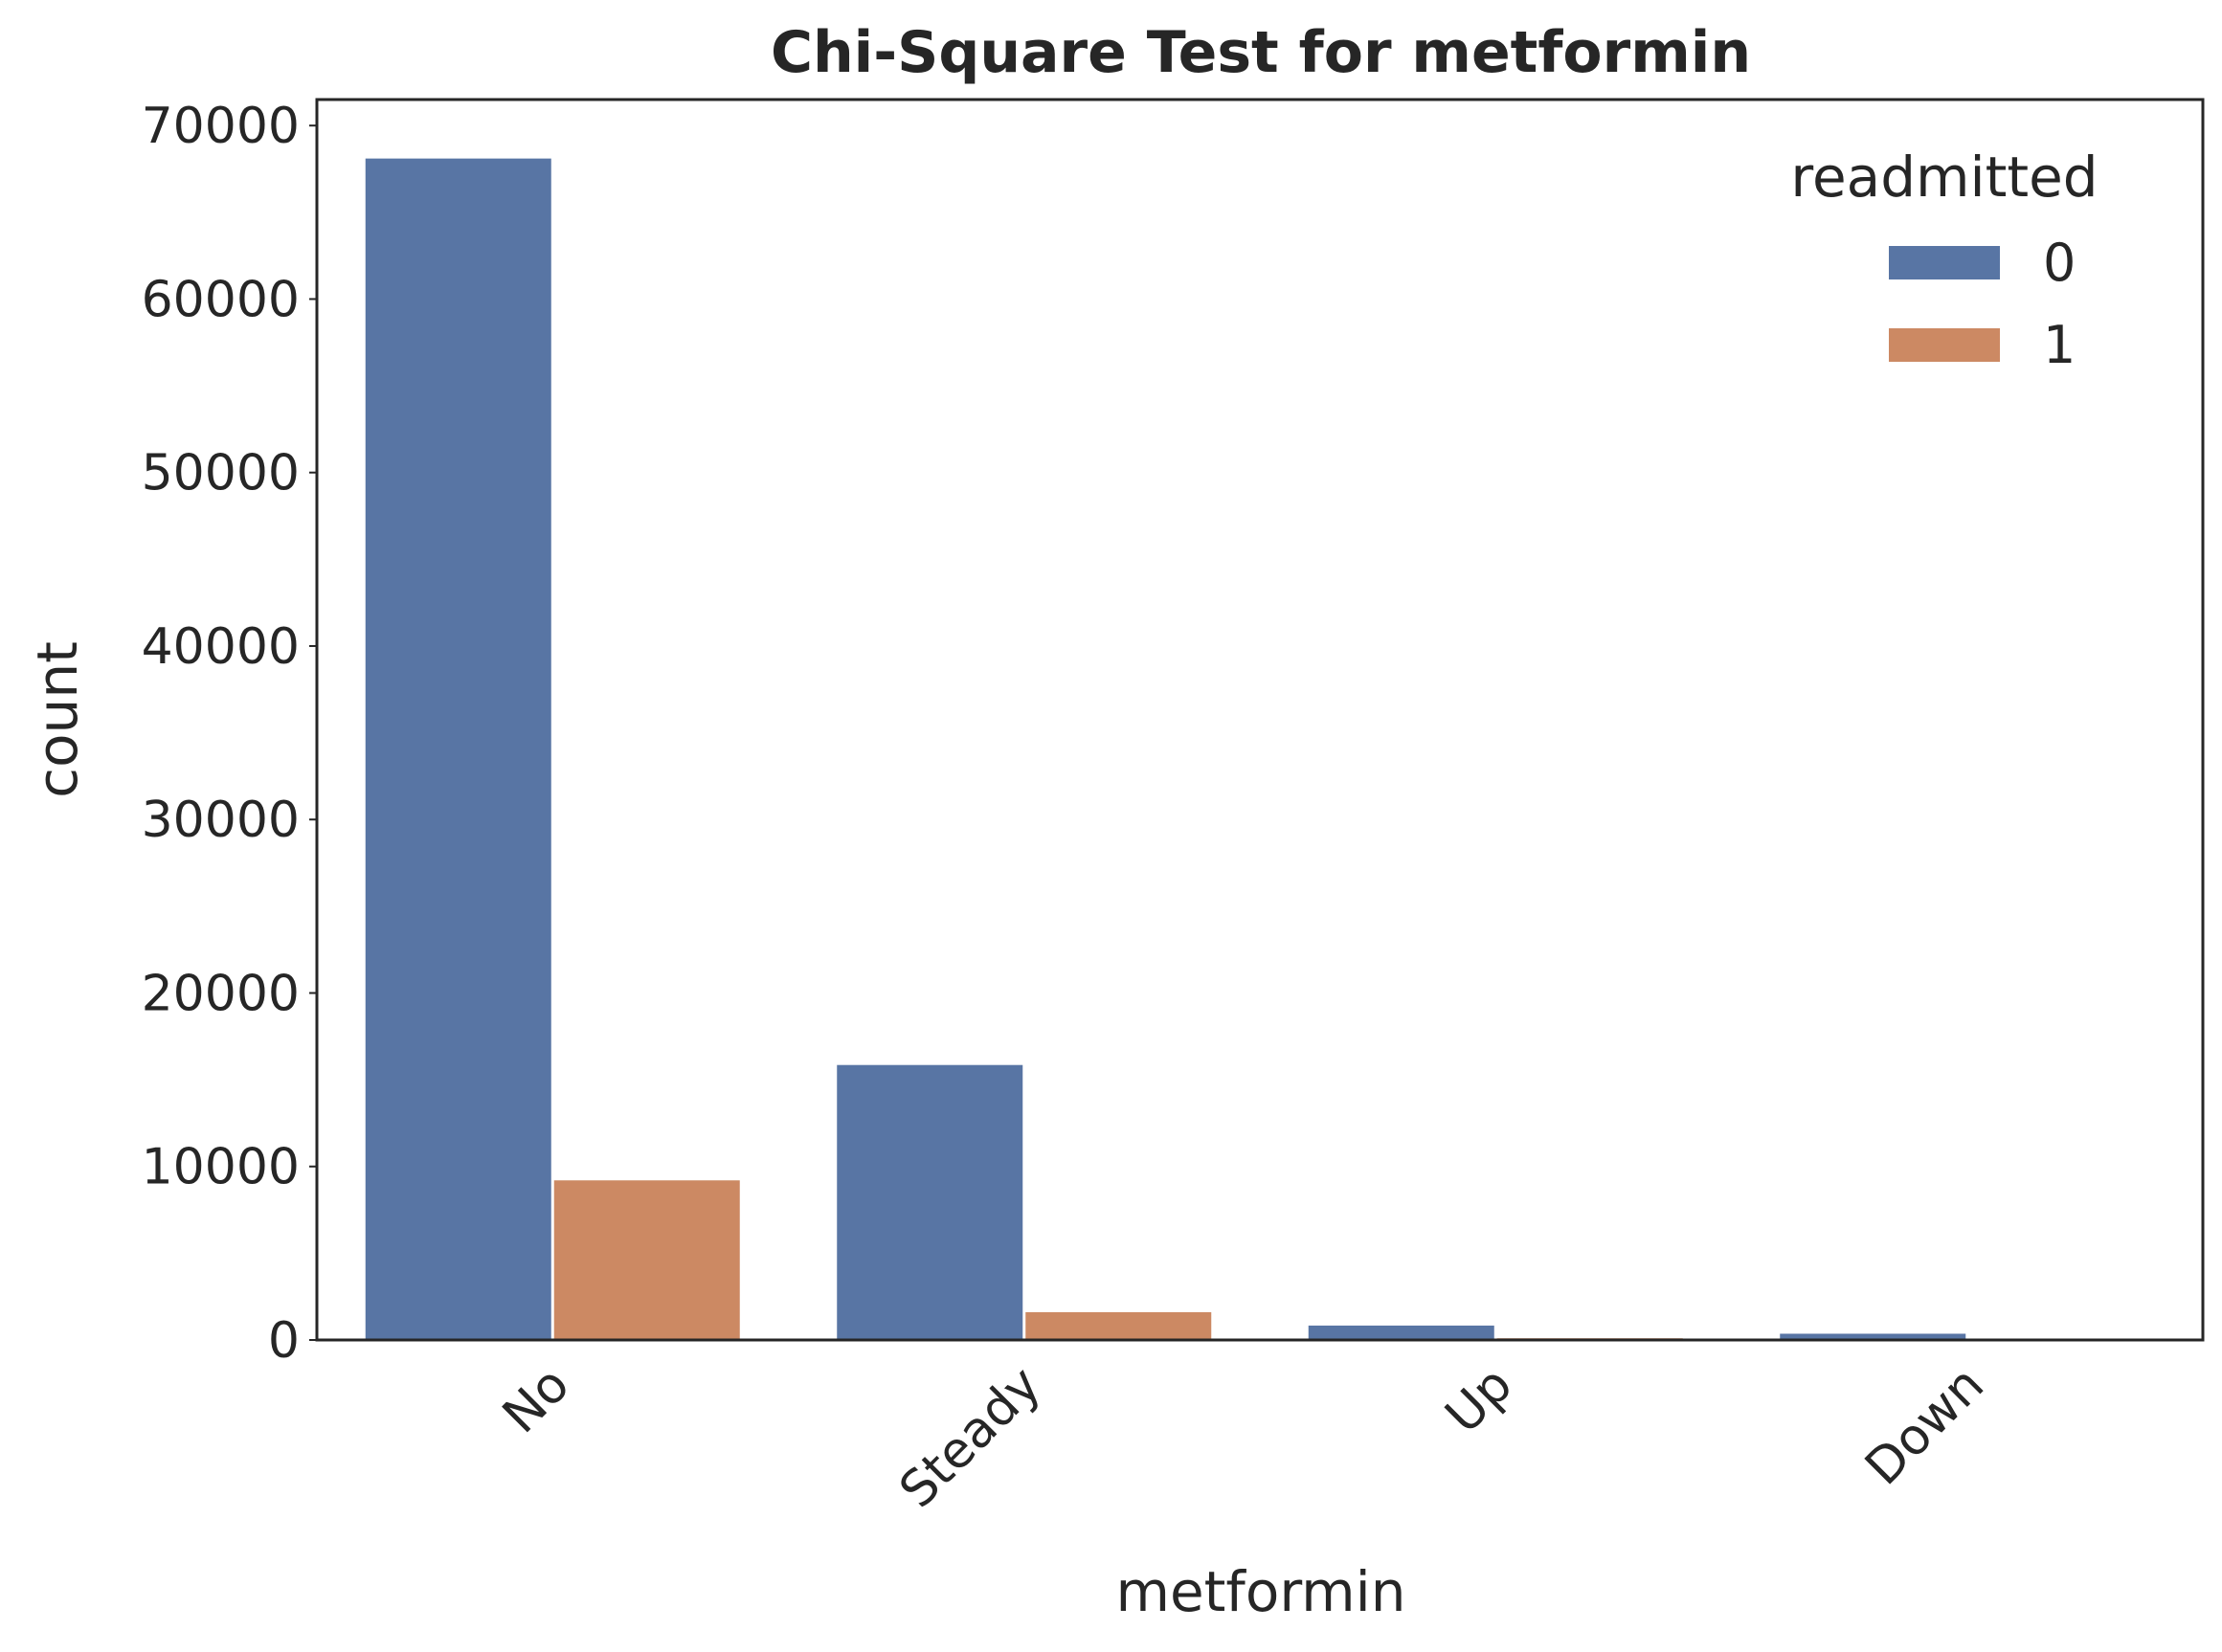 The height and width of the screenshot is (1652, 2222). Describe the element at coordinates (230, 734) in the screenshot. I see `y-axis-ticks: 0 10000 20000 30000 40000 50000 60000 70000` at that location.